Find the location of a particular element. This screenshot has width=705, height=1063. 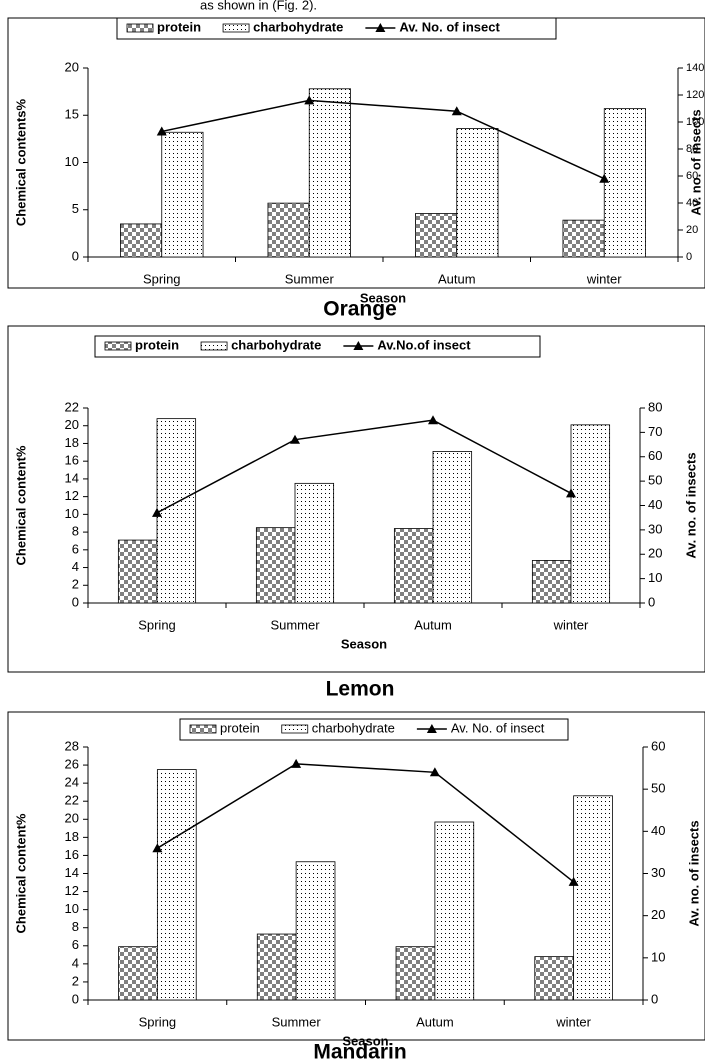

y2-tick-label: 100 is located at coordinates (695, 122).